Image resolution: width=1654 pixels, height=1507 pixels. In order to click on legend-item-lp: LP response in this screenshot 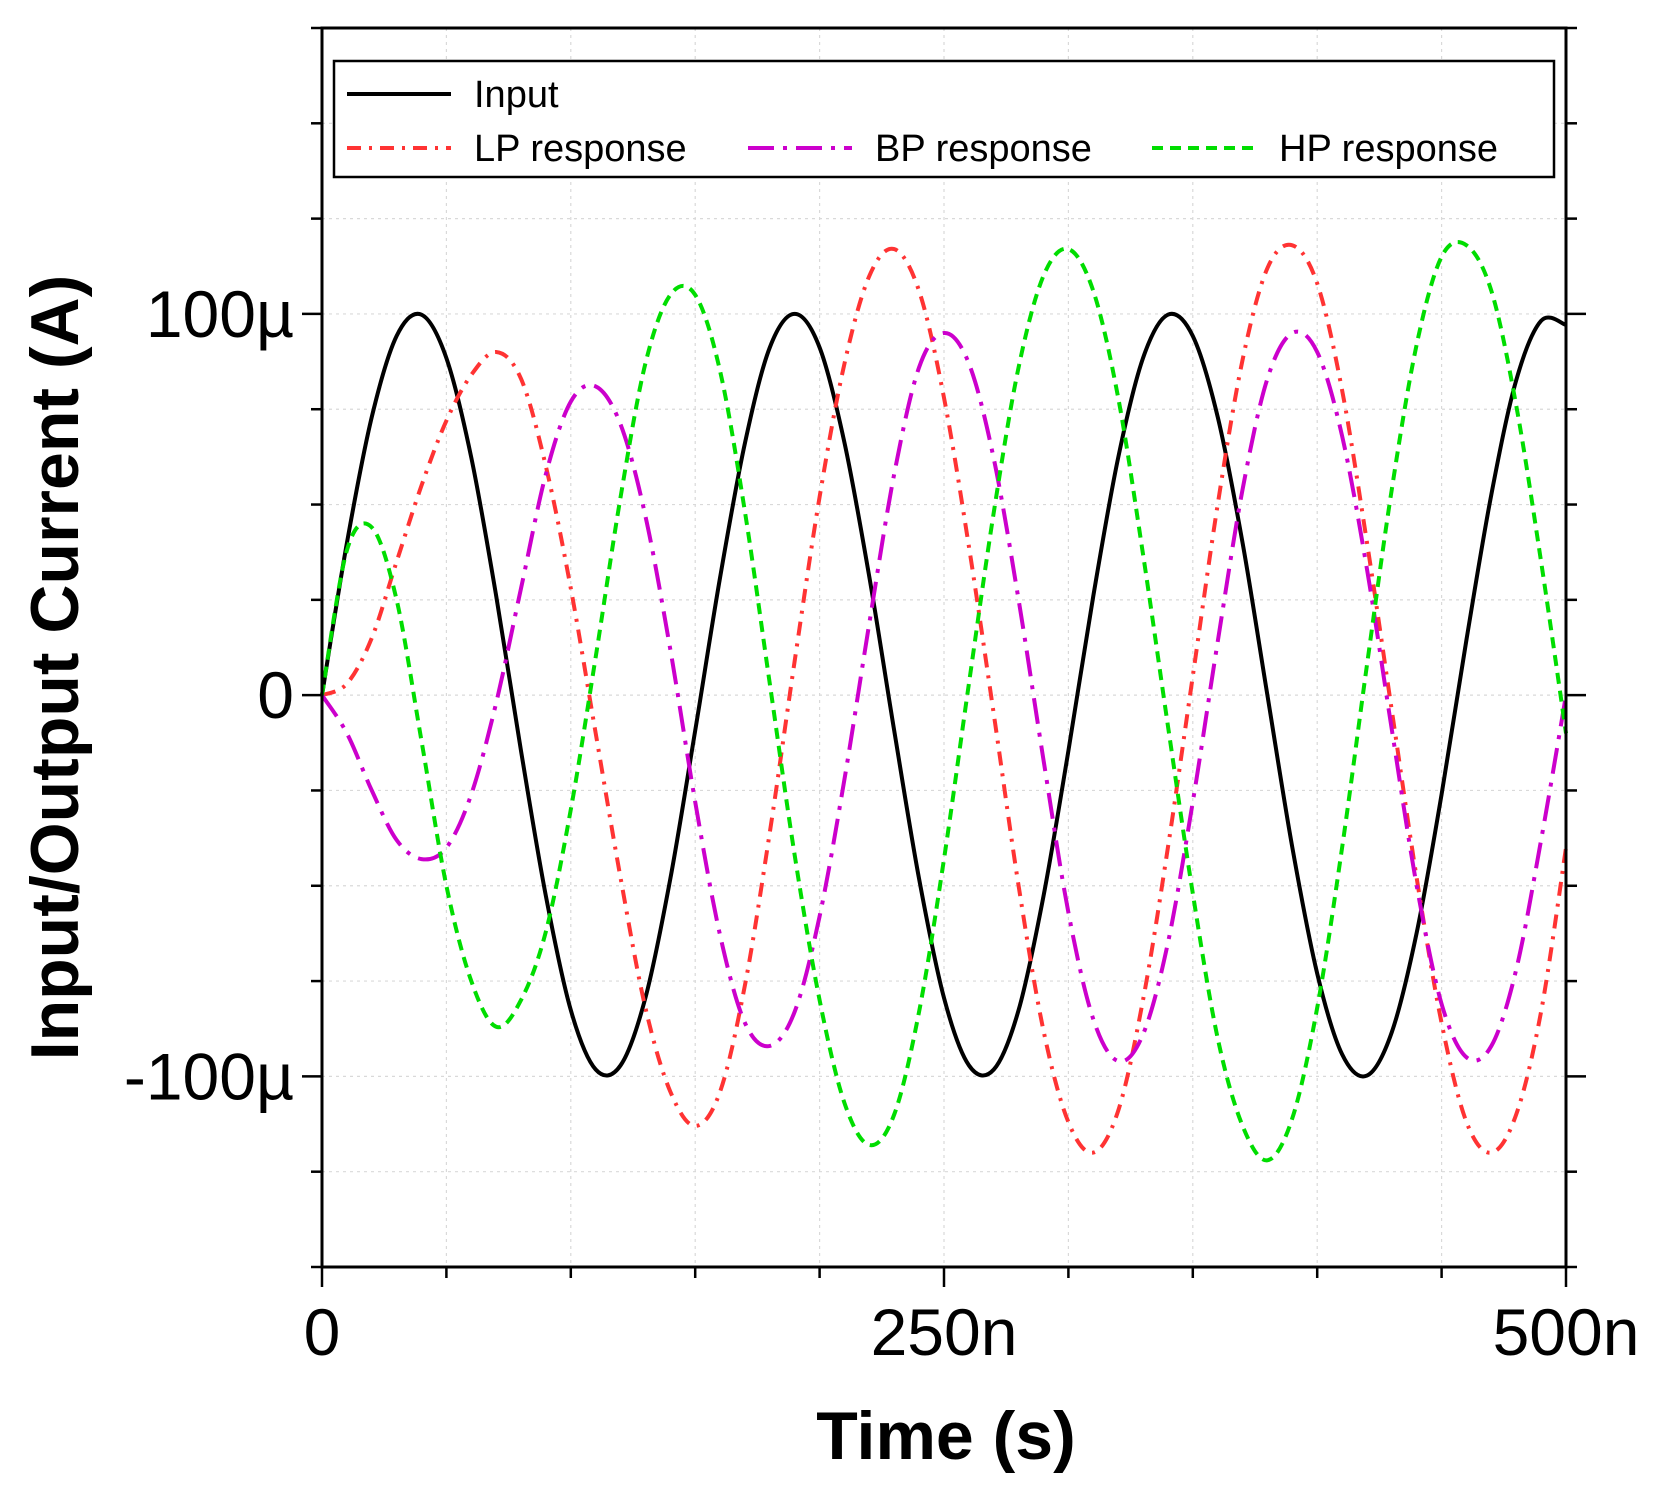, I will do `click(517, 149)`.